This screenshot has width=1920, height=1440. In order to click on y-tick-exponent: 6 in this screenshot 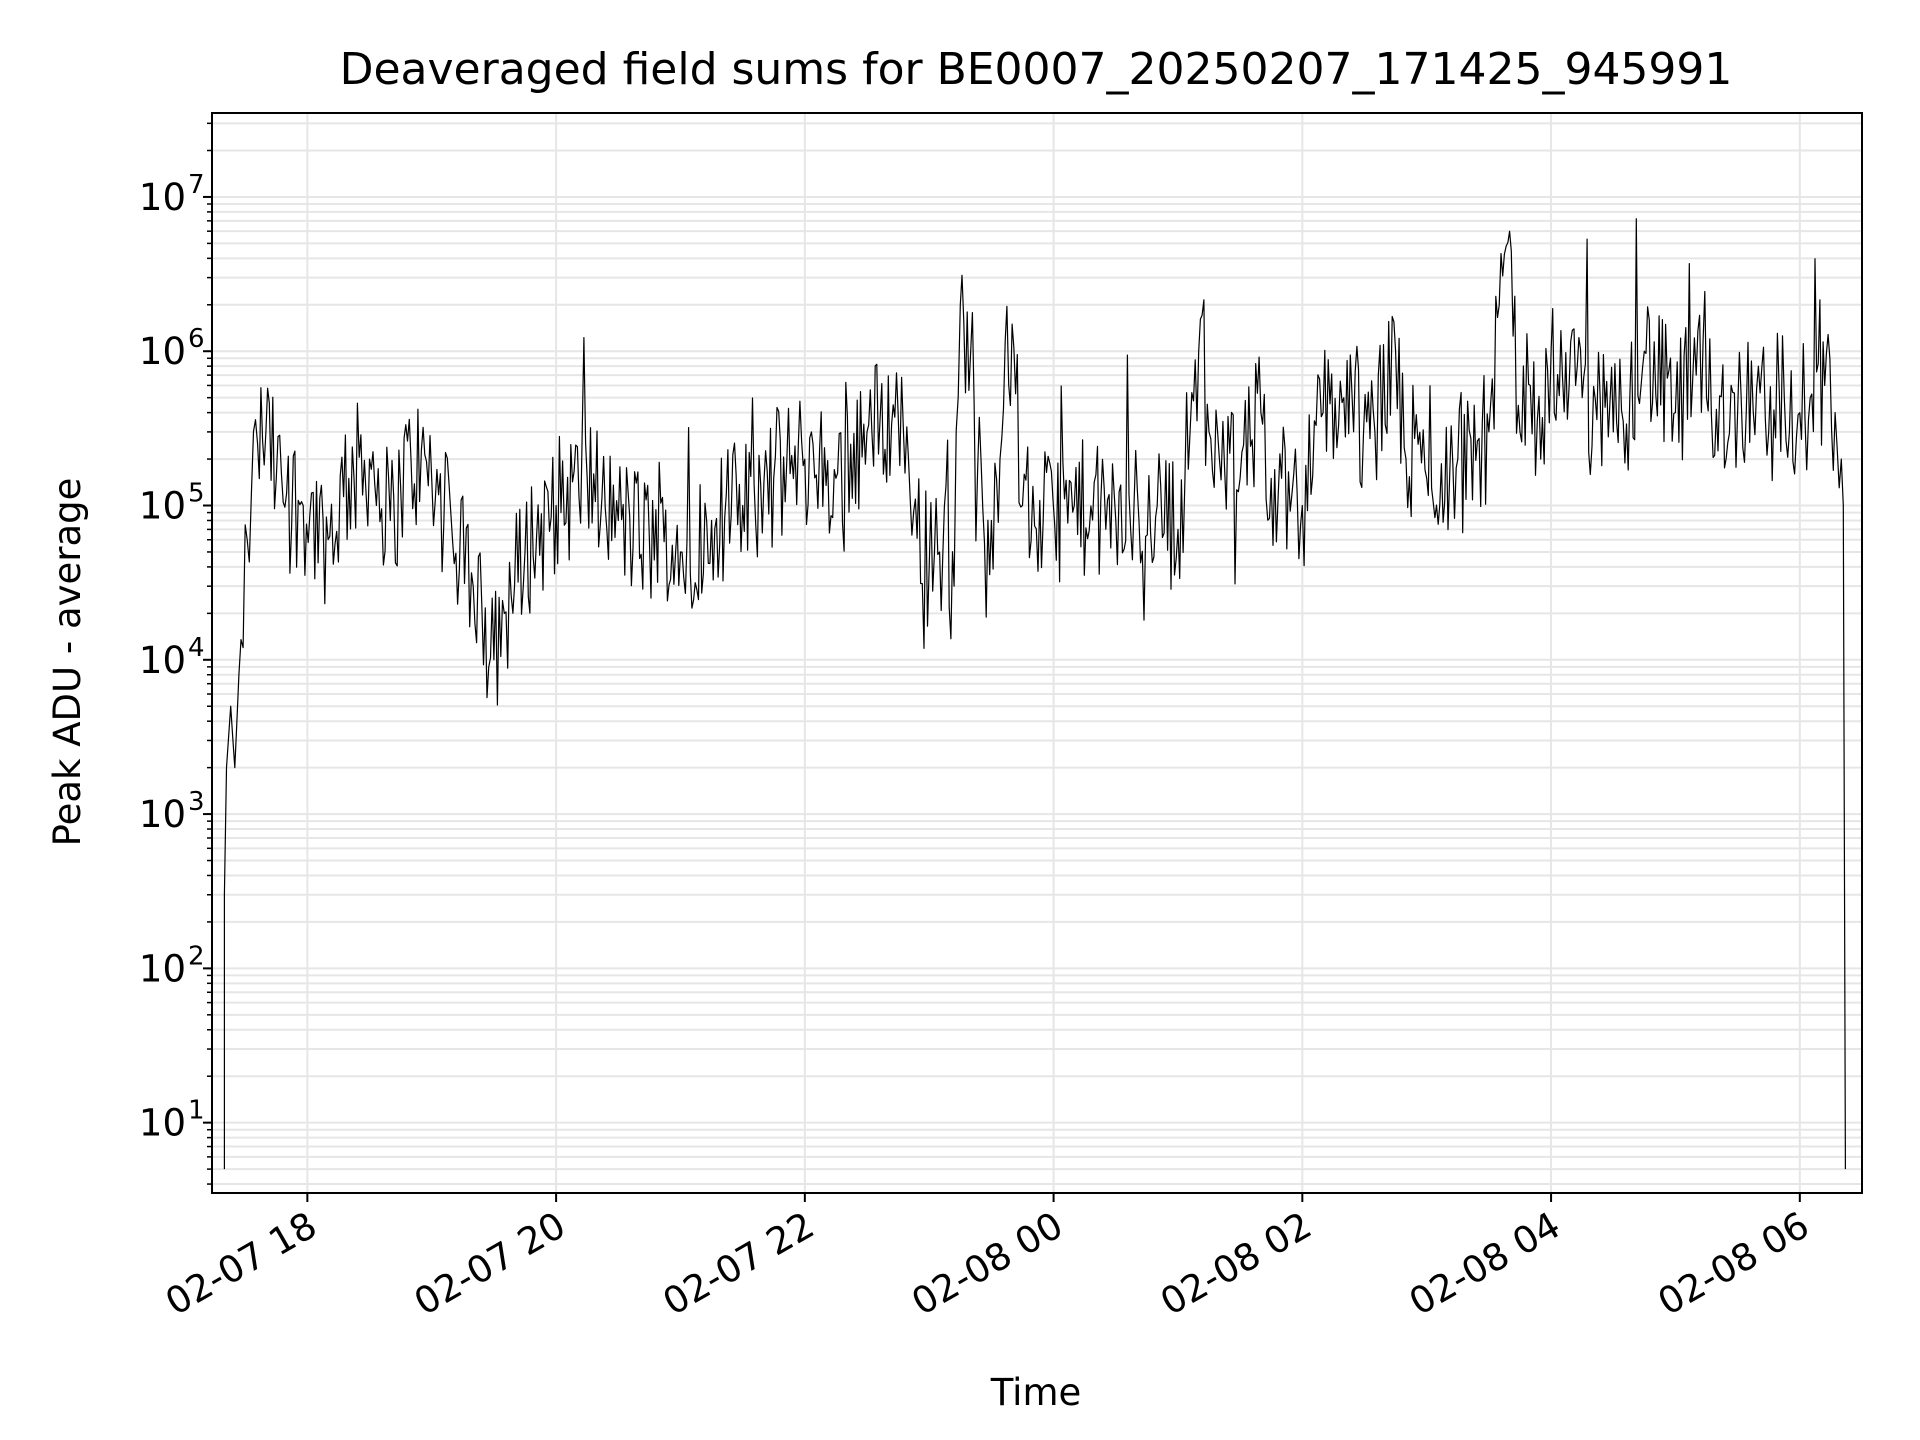, I will do `click(196, 339)`.